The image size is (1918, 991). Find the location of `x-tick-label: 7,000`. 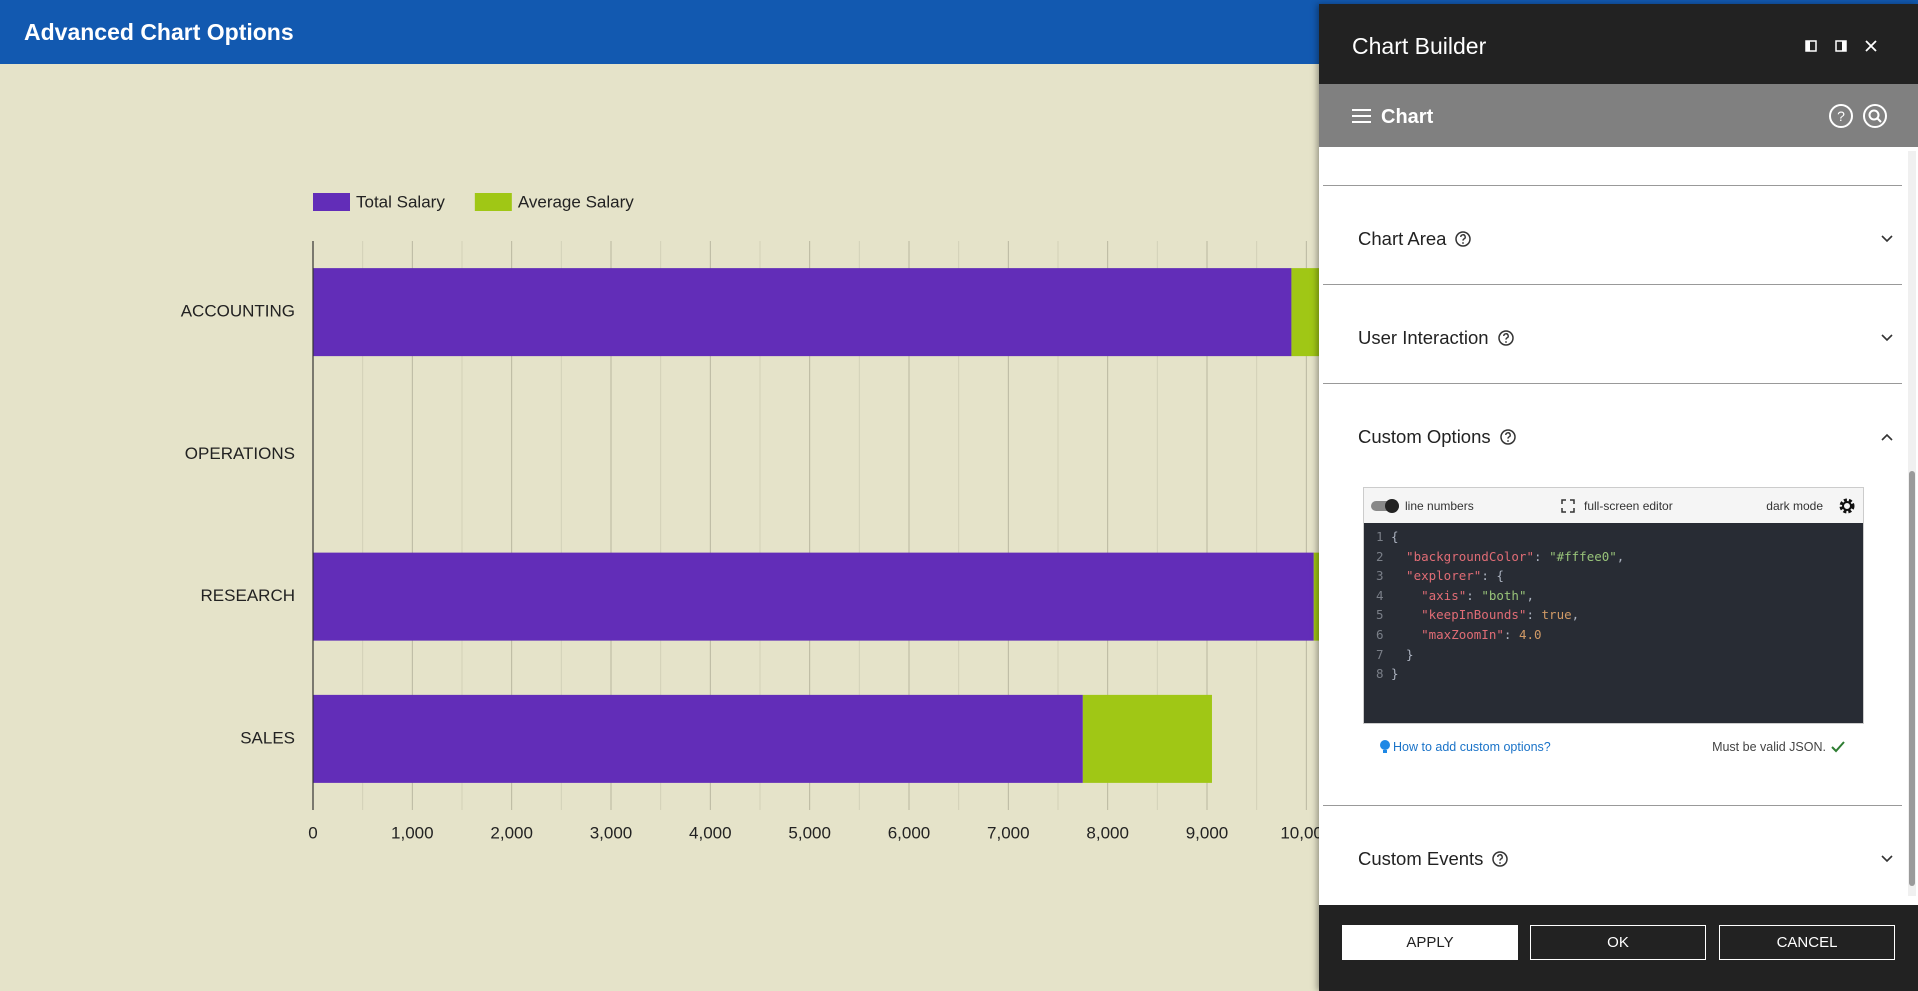

x-tick-label: 7,000 is located at coordinates (1008, 832).